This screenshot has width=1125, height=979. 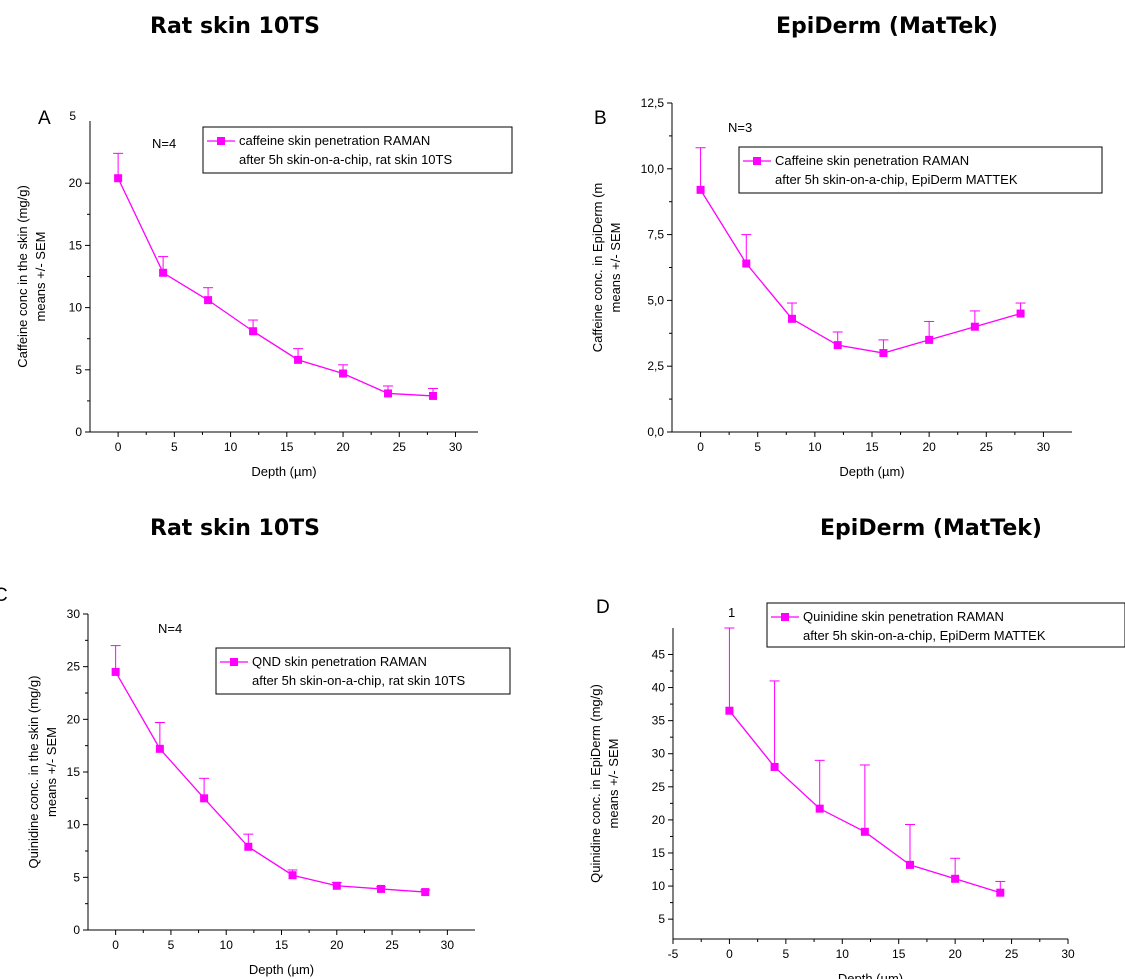 I want to click on legend-label-line1: caffeine skin penetration RAMAN, so click(x=334, y=140).